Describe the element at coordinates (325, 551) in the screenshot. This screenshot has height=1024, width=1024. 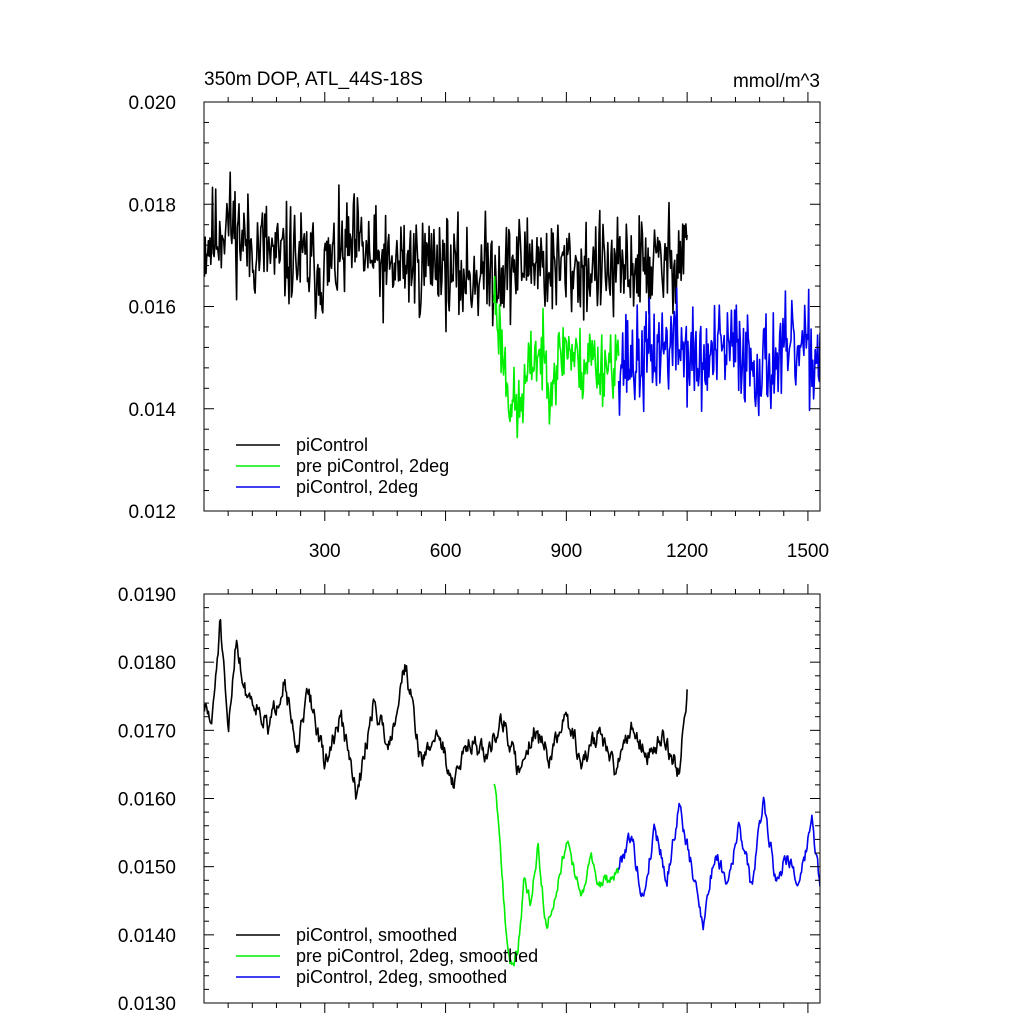
I see `x-tick-label: 300` at that location.